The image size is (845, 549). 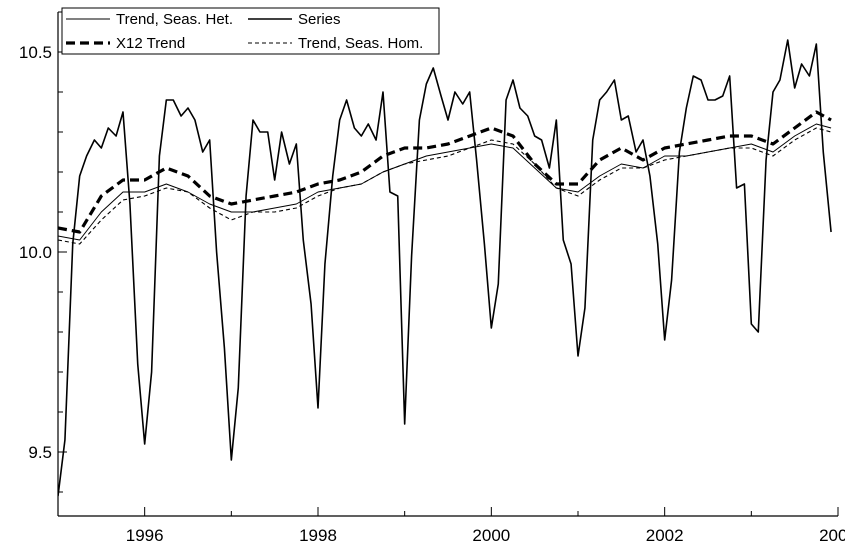 What do you see at coordinates (665, 535) in the screenshot?
I see `x-tick-label: 2002` at bounding box center [665, 535].